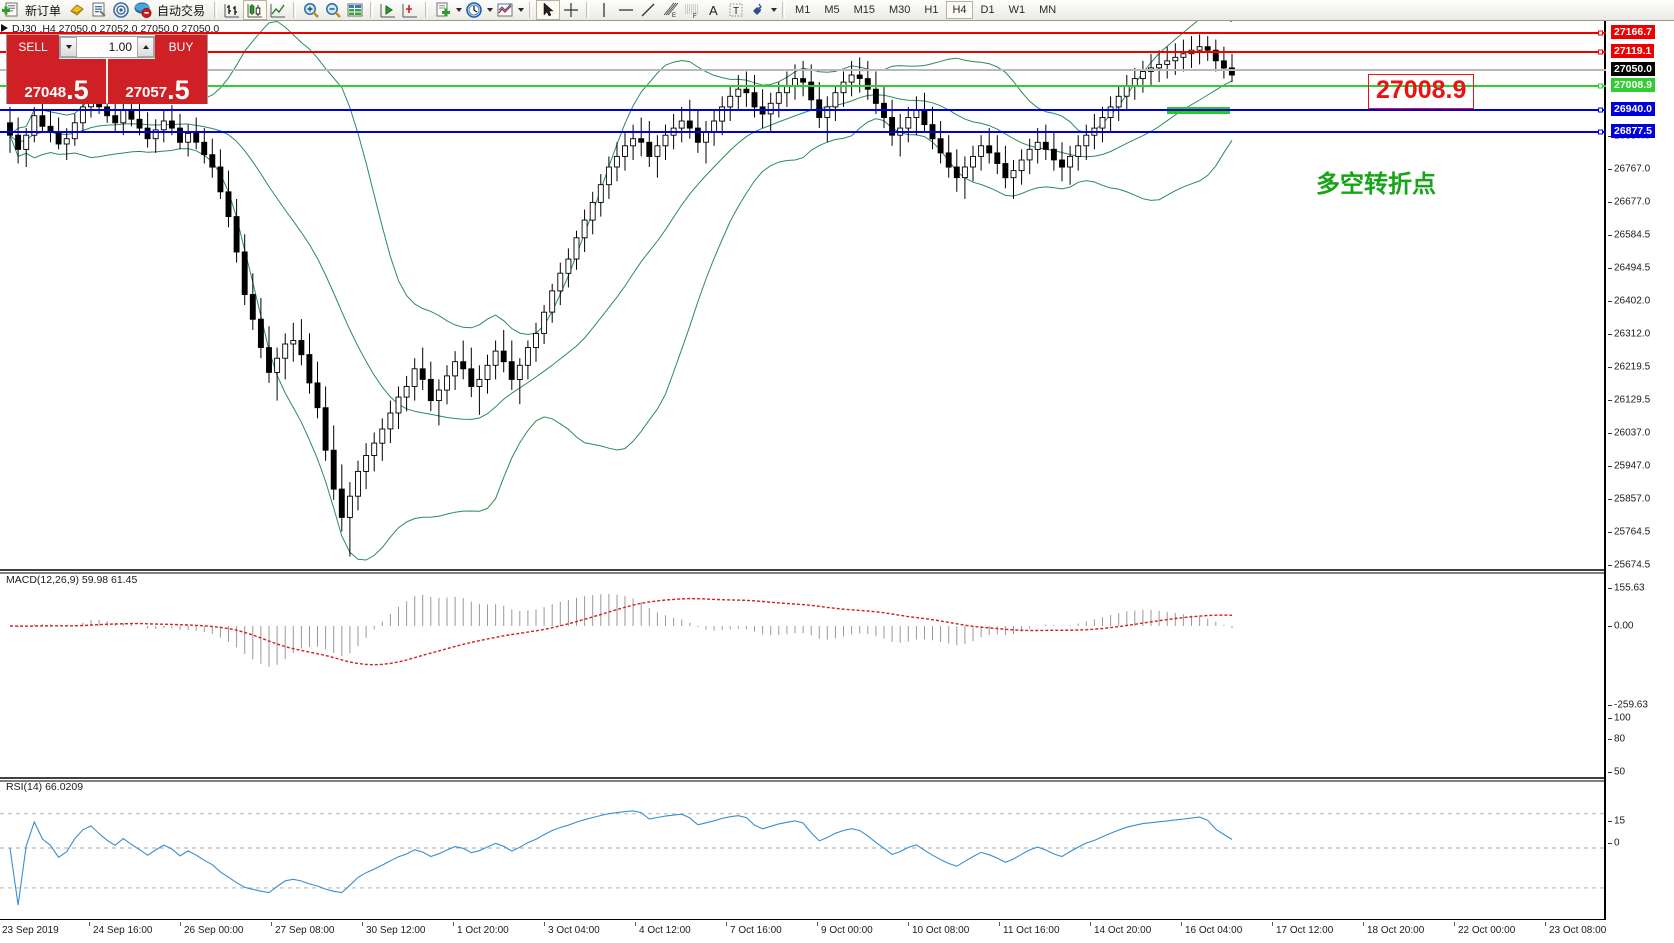 The width and height of the screenshot is (1674, 943). I want to click on cursor-button, so click(548, 10).